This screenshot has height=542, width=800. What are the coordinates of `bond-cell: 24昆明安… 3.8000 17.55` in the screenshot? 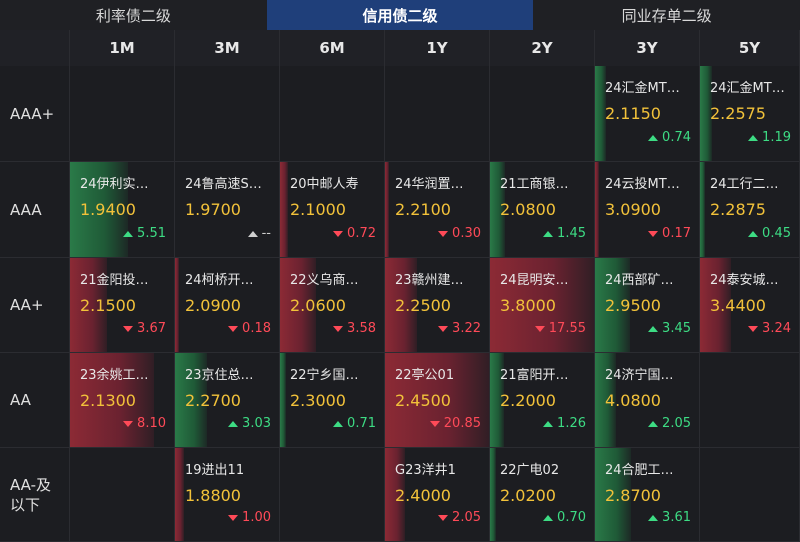 It's located at (542, 305).